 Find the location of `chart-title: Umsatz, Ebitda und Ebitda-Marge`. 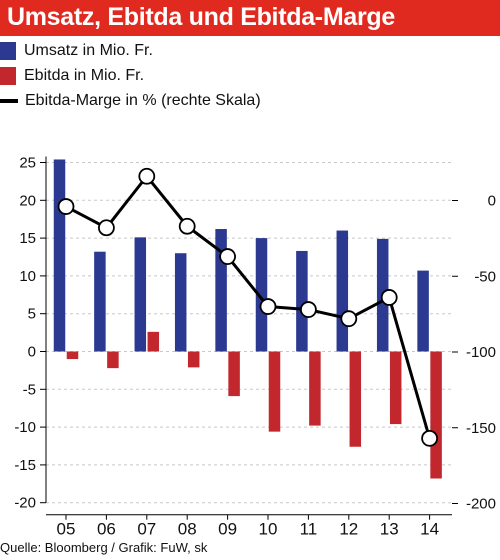

chart-title: Umsatz, Ebitda und Ebitda-Marge is located at coordinates (201, 17).